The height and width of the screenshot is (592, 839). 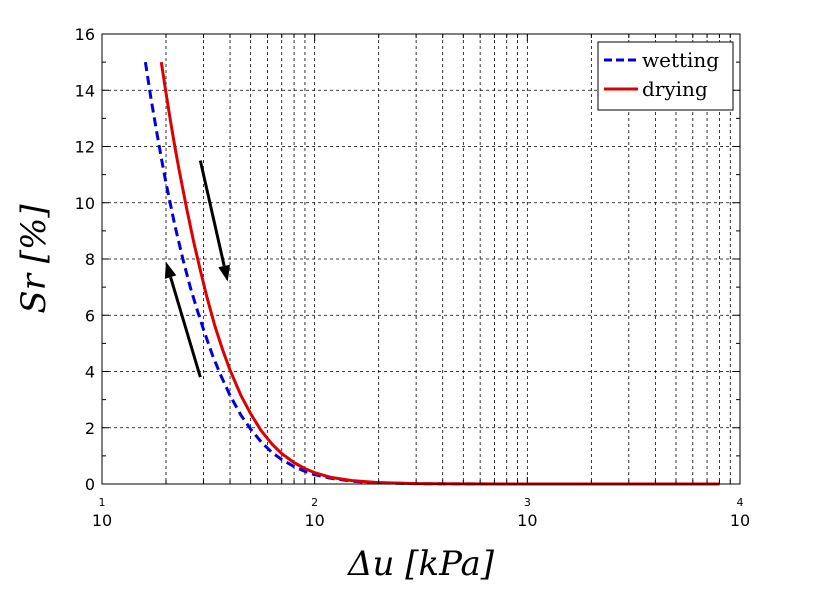 What do you see at coordinates (85, 147) in the screenshot?
I see `y-tick-label: 12` at bounding box center [85, 147].